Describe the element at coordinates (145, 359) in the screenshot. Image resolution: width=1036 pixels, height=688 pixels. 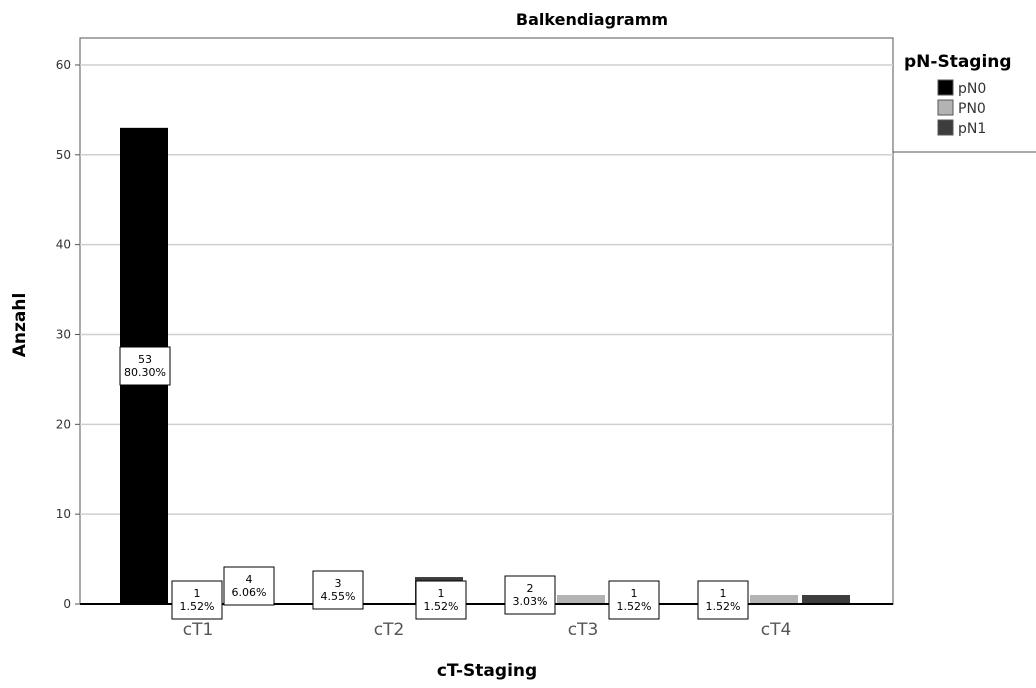
I see `data-label-count: 53` at that location.